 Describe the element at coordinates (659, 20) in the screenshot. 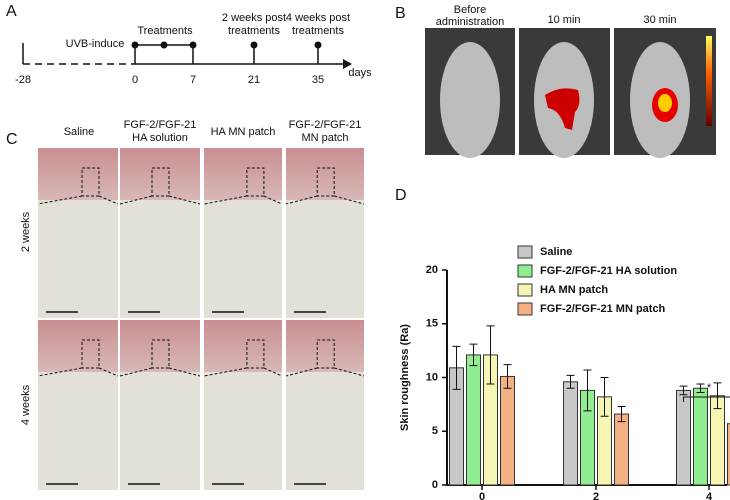

I see `image-header: 30 min` at that location.